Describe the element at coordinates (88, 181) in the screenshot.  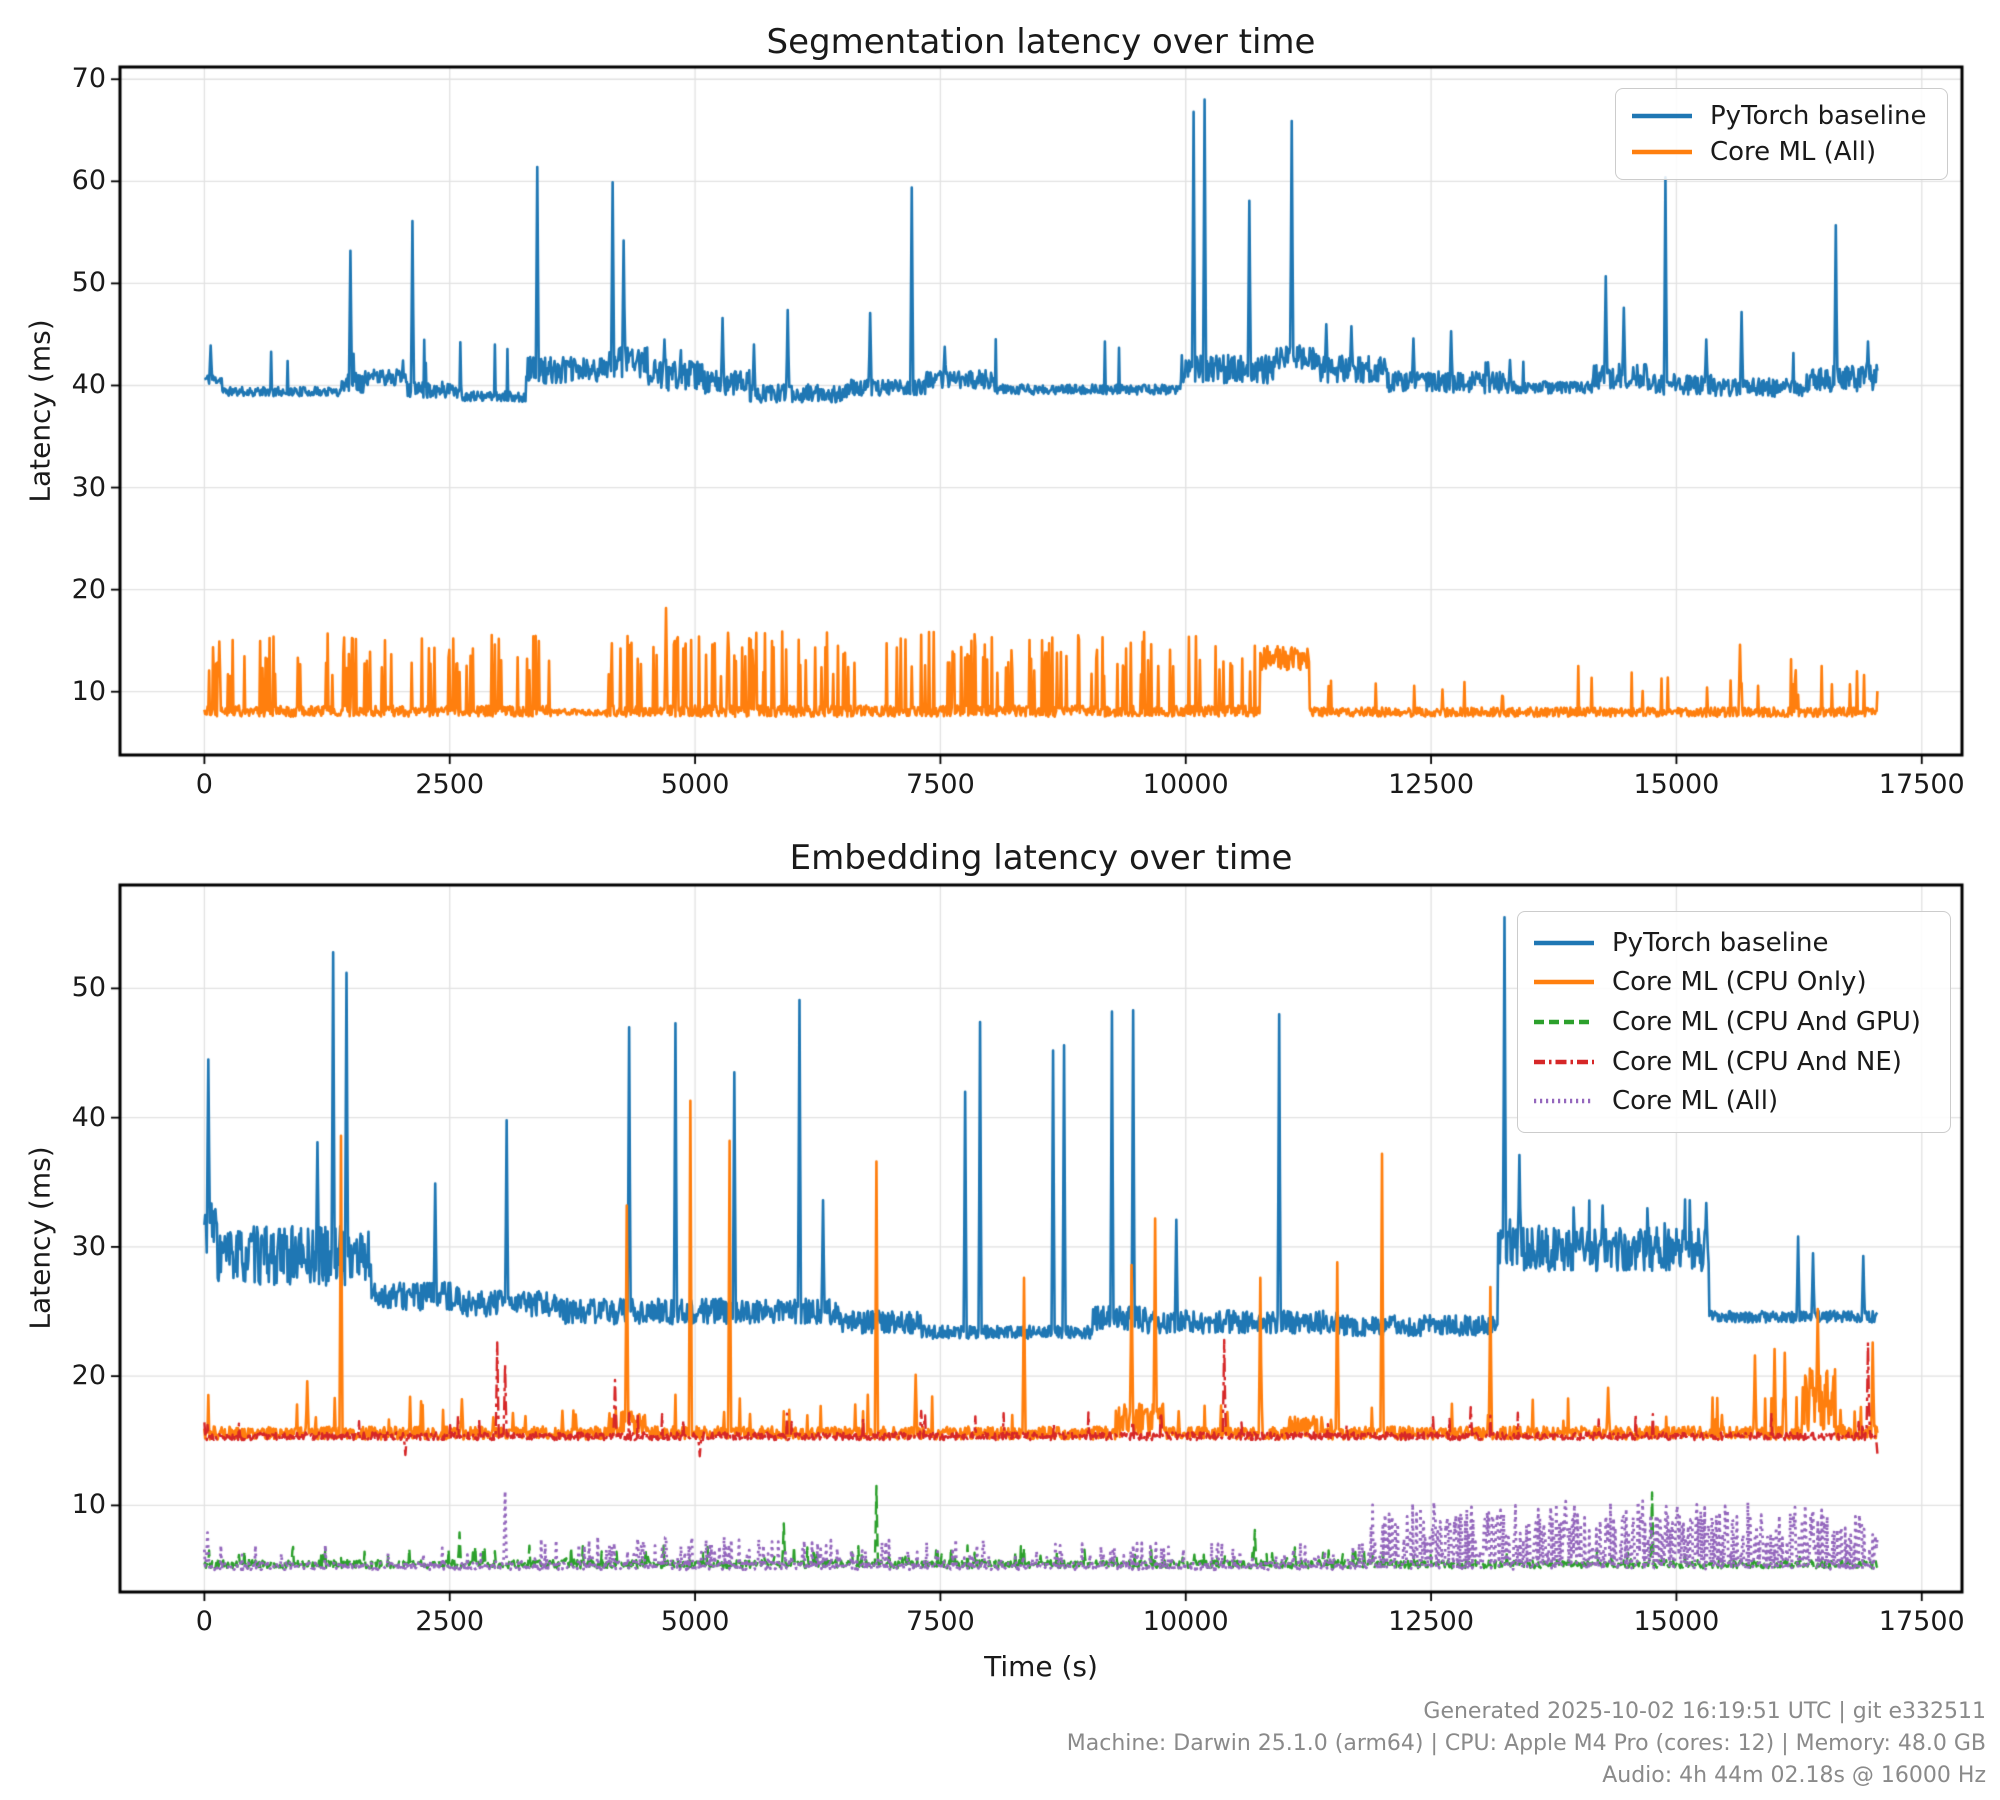
I see `y-tick-label: 60` at that location.